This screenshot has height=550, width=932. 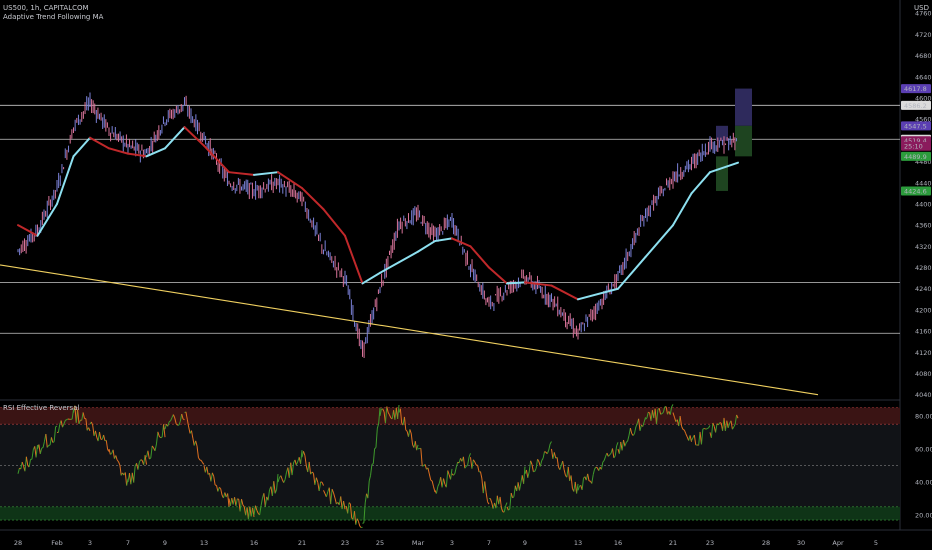 What do you see at coordinates (916, 126) in the screenshot?
I see `price-label: 4547.5` at bounding box center [916, 126].